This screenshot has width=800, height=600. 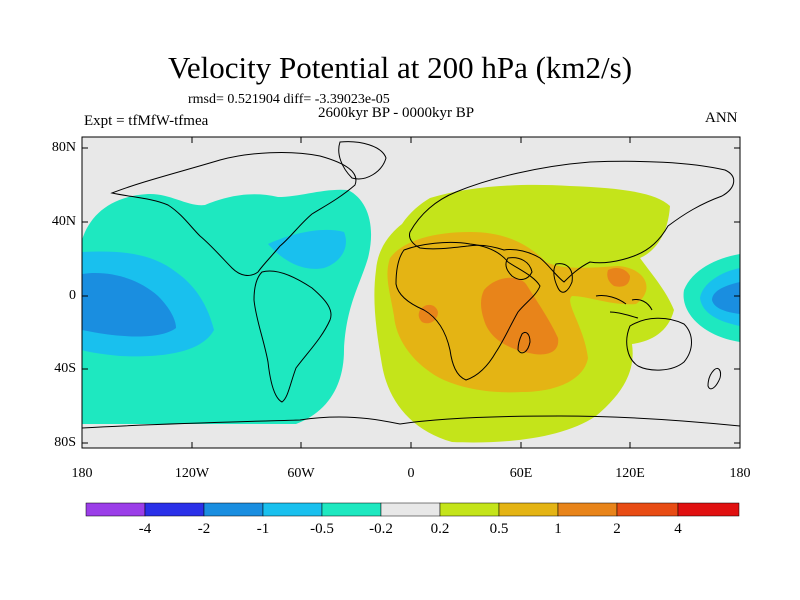 I want to click on lat-label-80s: 80S, so click(x=65, y=442).